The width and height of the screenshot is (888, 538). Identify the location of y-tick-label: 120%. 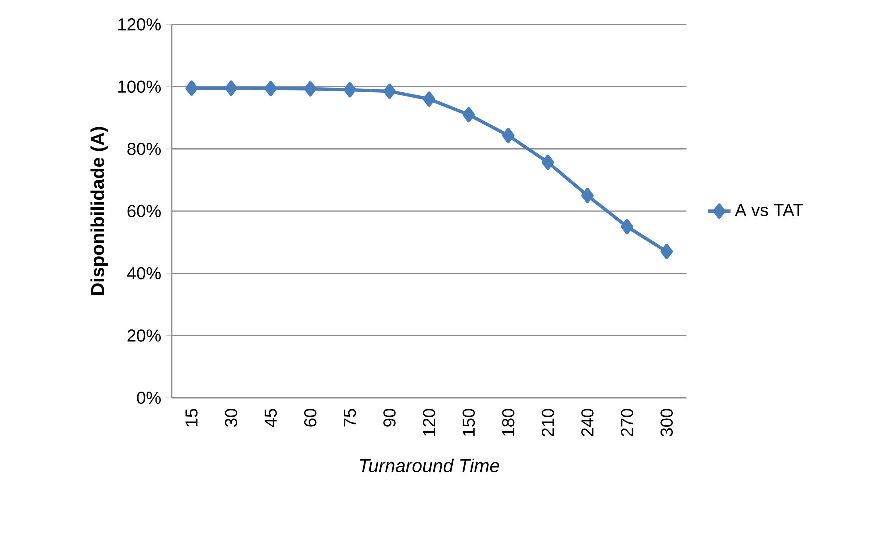
(139, 24).